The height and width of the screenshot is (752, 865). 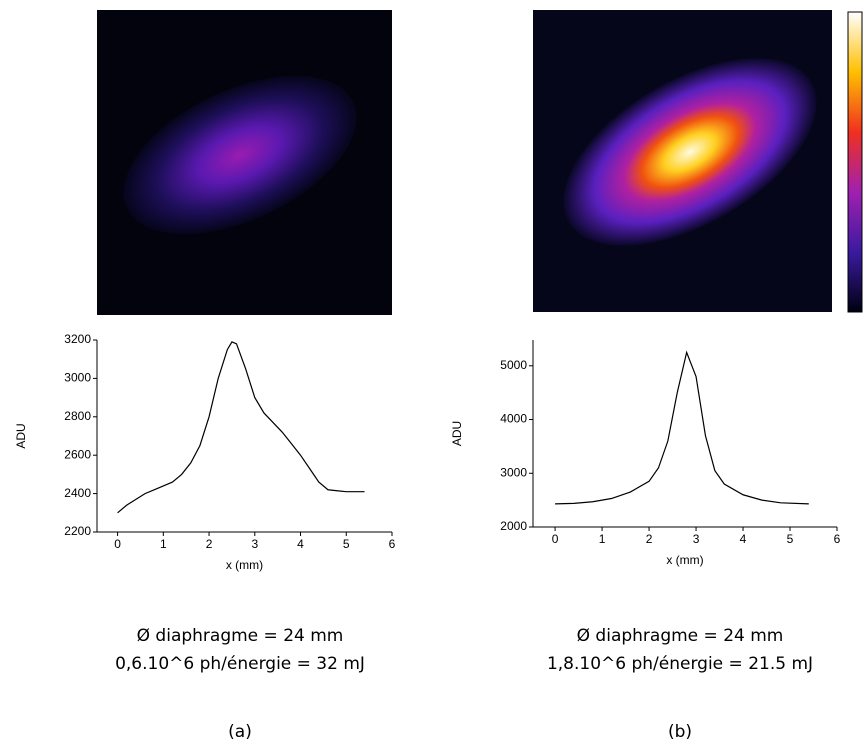 I want to click on y-tick-label: 5000, so click(x=513, y=365).